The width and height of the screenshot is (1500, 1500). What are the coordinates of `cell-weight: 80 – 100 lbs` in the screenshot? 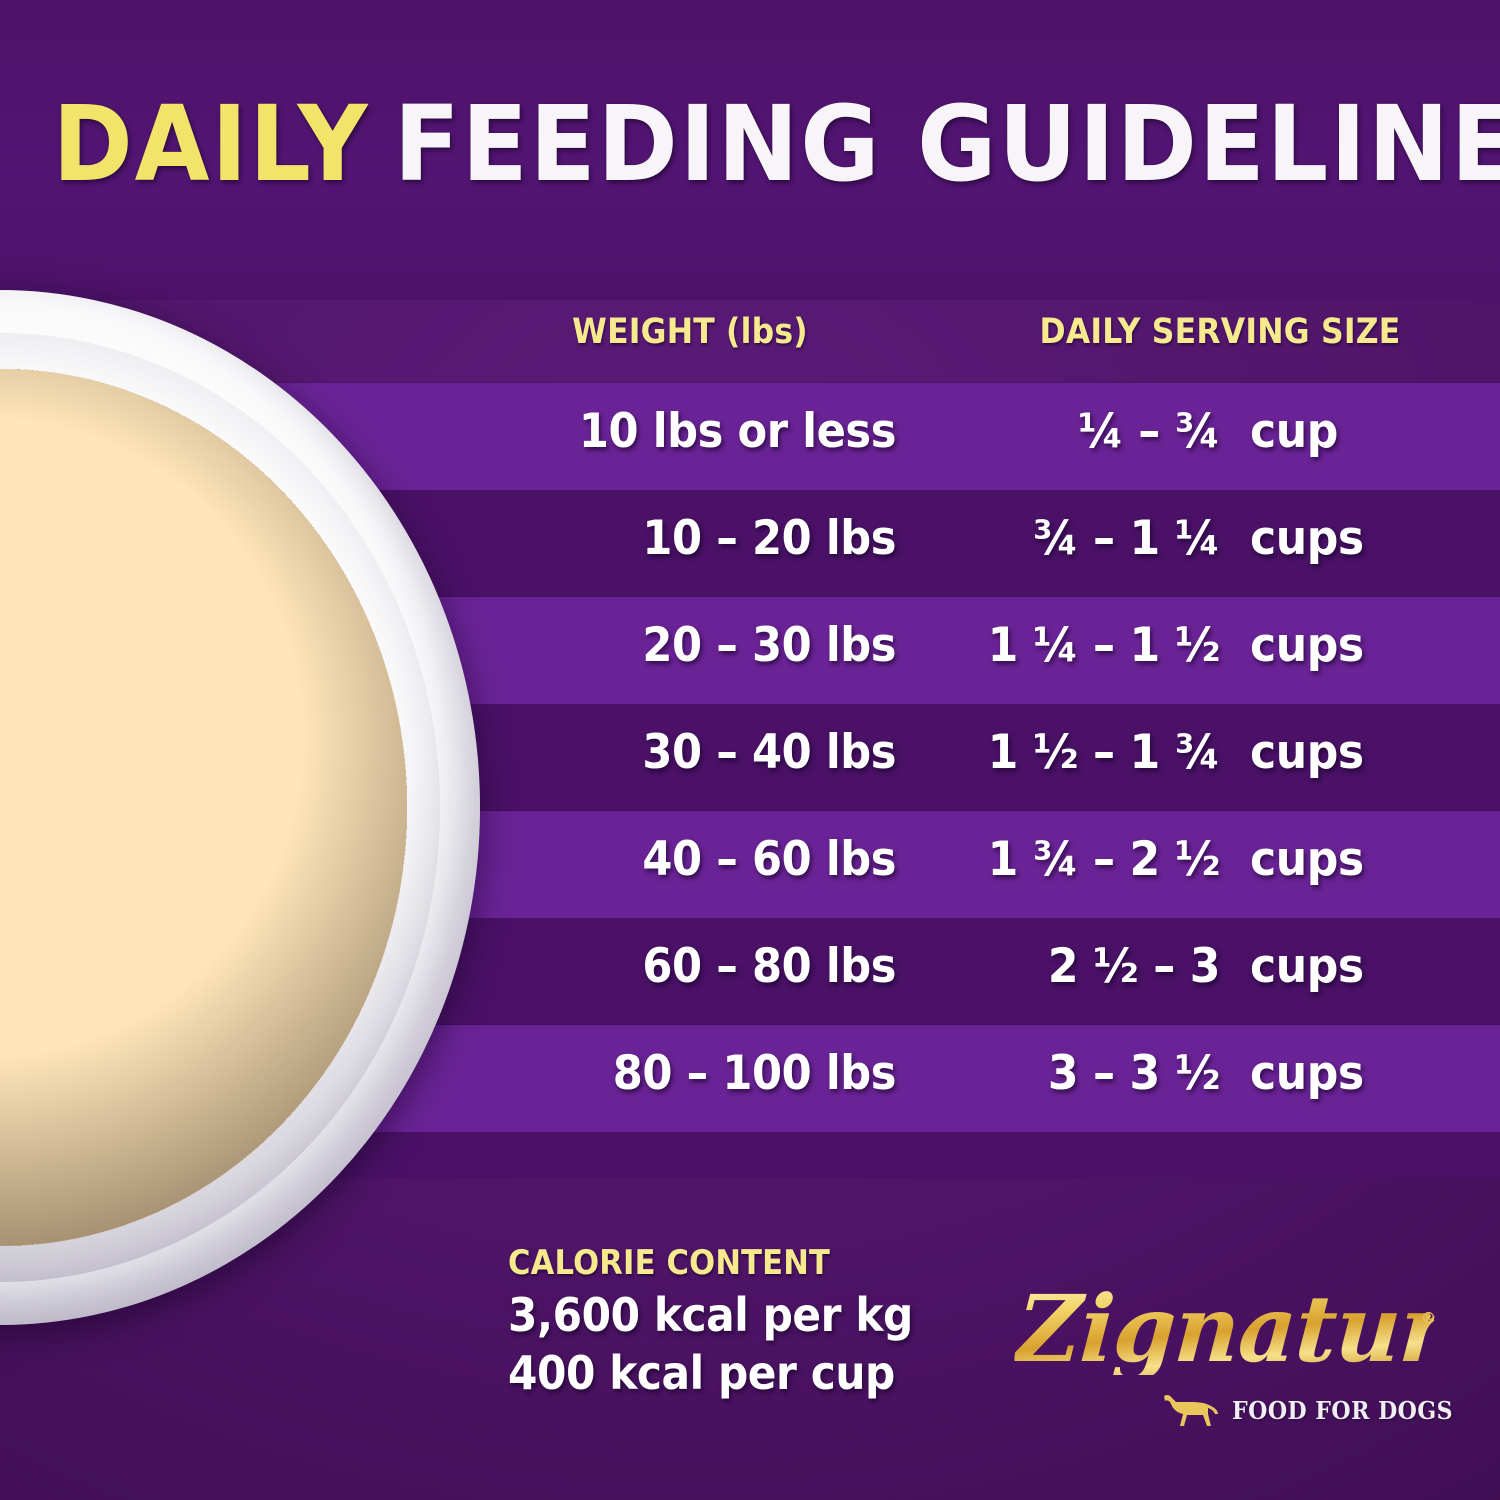 It's located at (754, 1073).